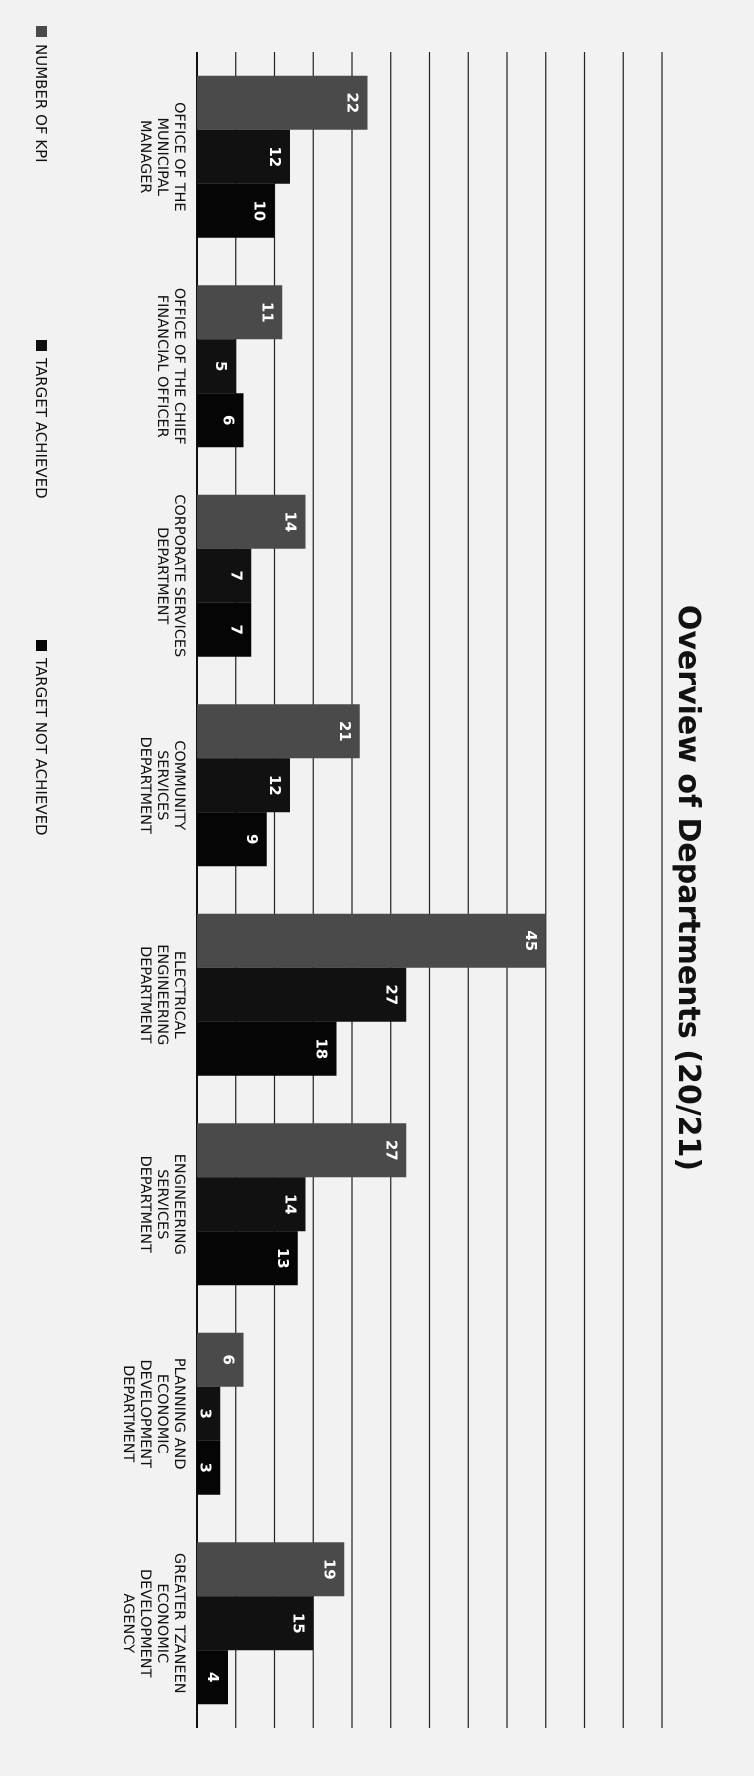 The height and width of the screenshot is (1776, 754). What do you see at coordinates (179, 995) in the screenshot?
I see `category-label: ELECTRICAL` at bounding box center [179, 995].